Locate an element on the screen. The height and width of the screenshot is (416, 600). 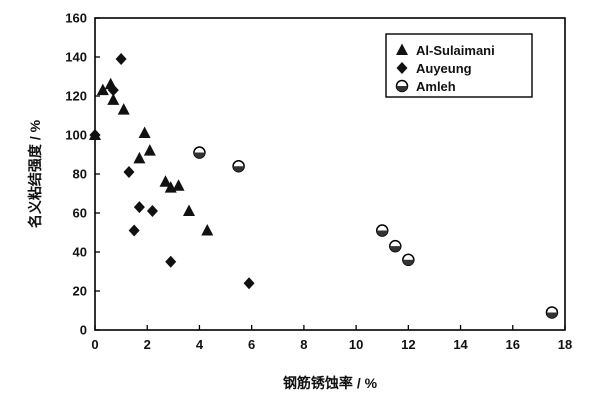
legend-diamond-icon is located at coordinates (402, 68).